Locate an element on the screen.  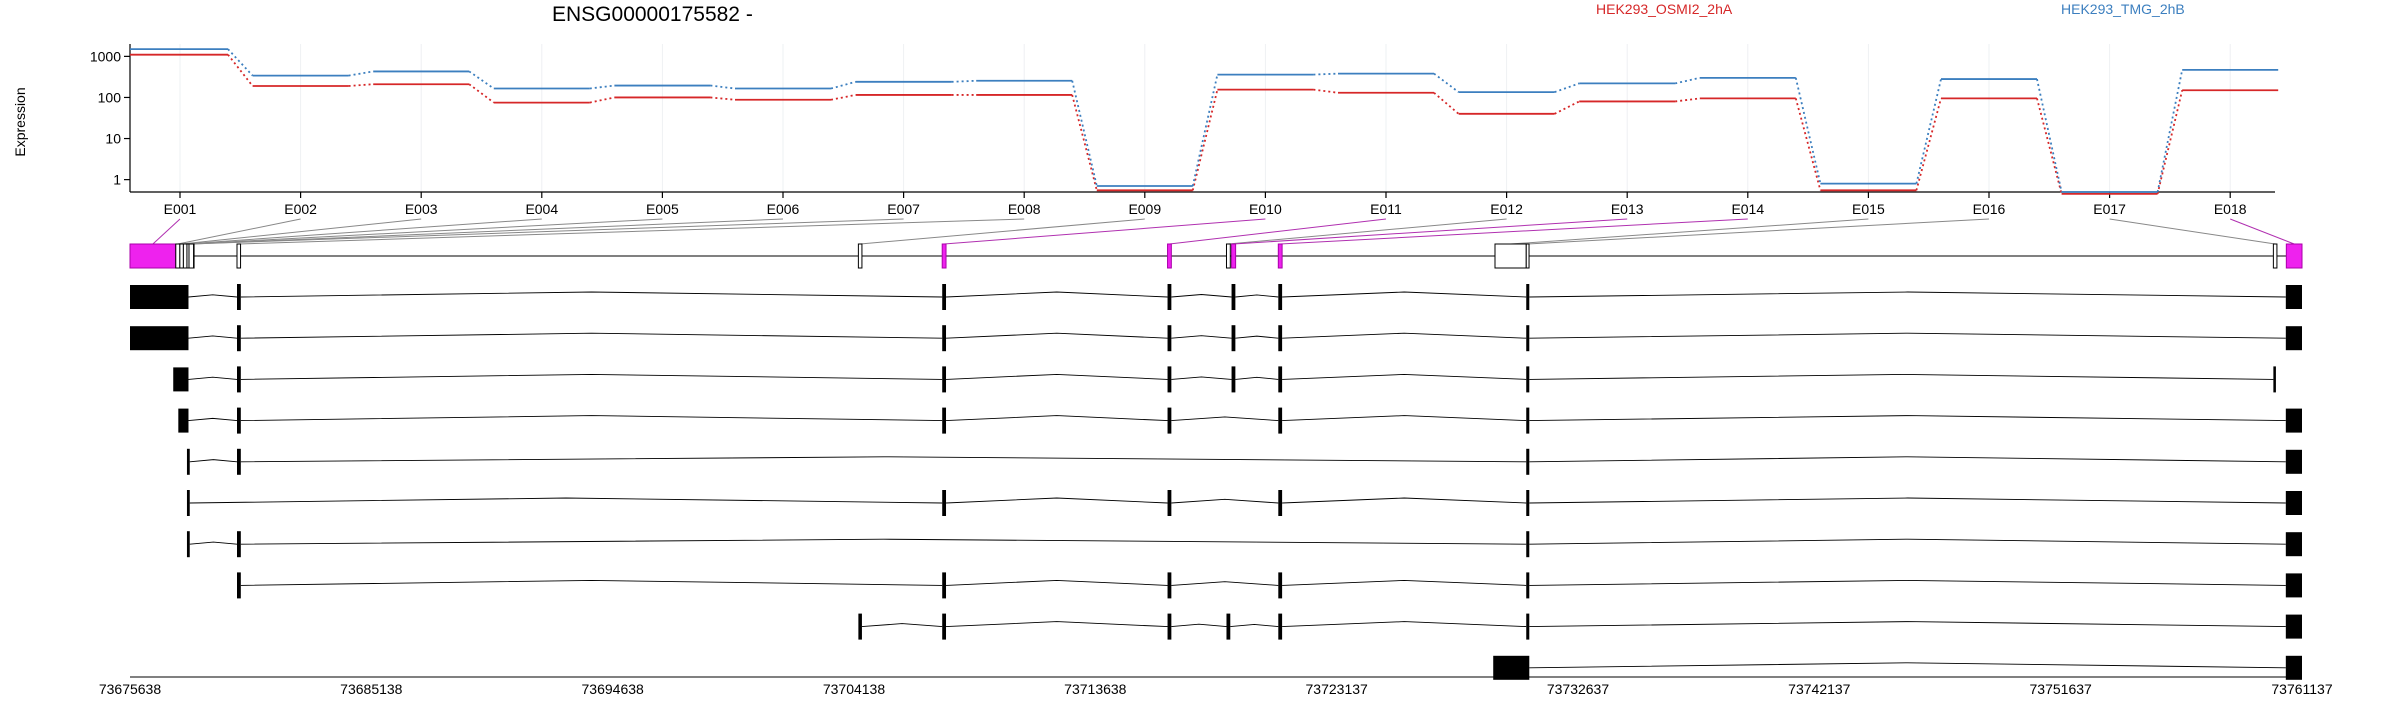
x-tick-label: E008 is located at coordinates (1024, 209).